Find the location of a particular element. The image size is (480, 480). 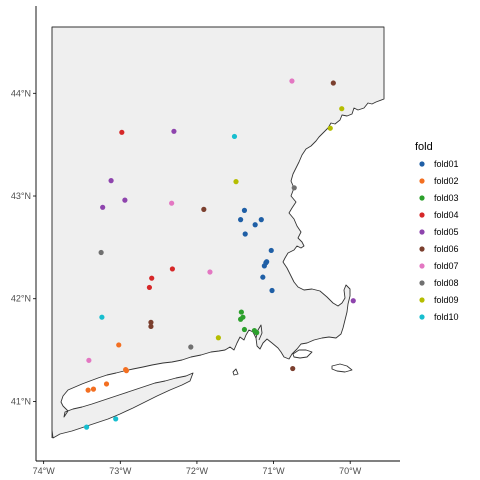

legend-label-fold06: fold06 is located at coordinates (446, 249).